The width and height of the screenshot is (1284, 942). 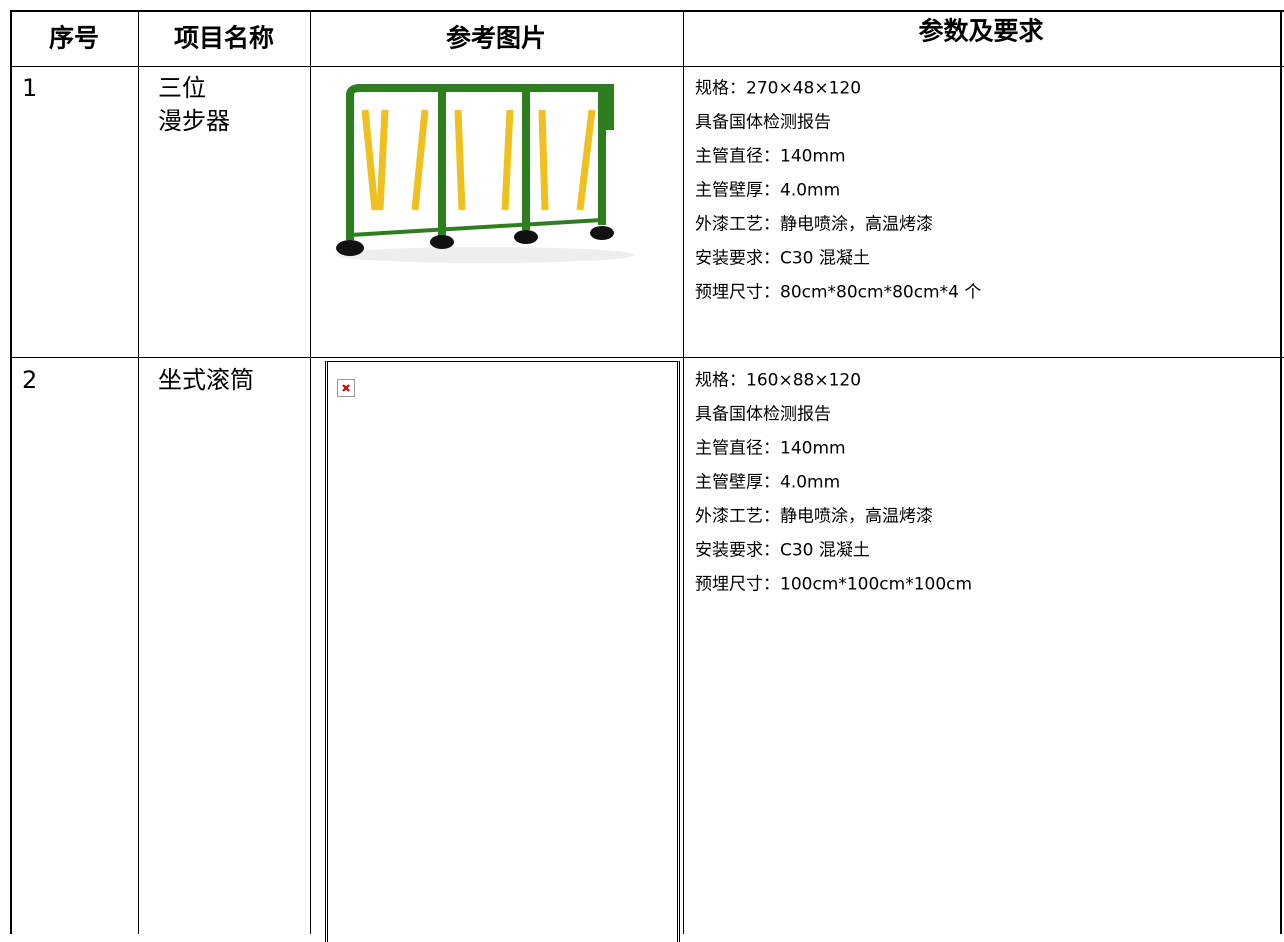 I want to click on equipment-image, so click(x=485, y=173).